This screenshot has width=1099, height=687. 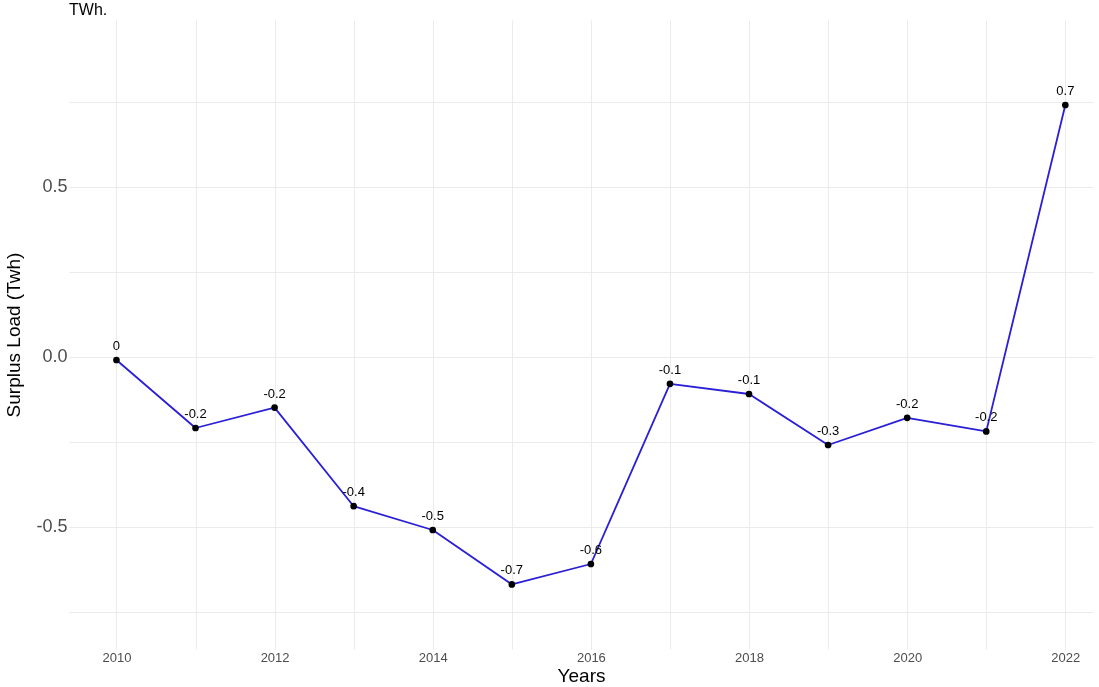 What do you see at coordinates (581, 675) in the screenshot?
I see `x-axis-title: Years` at bounding box center [581, 675].